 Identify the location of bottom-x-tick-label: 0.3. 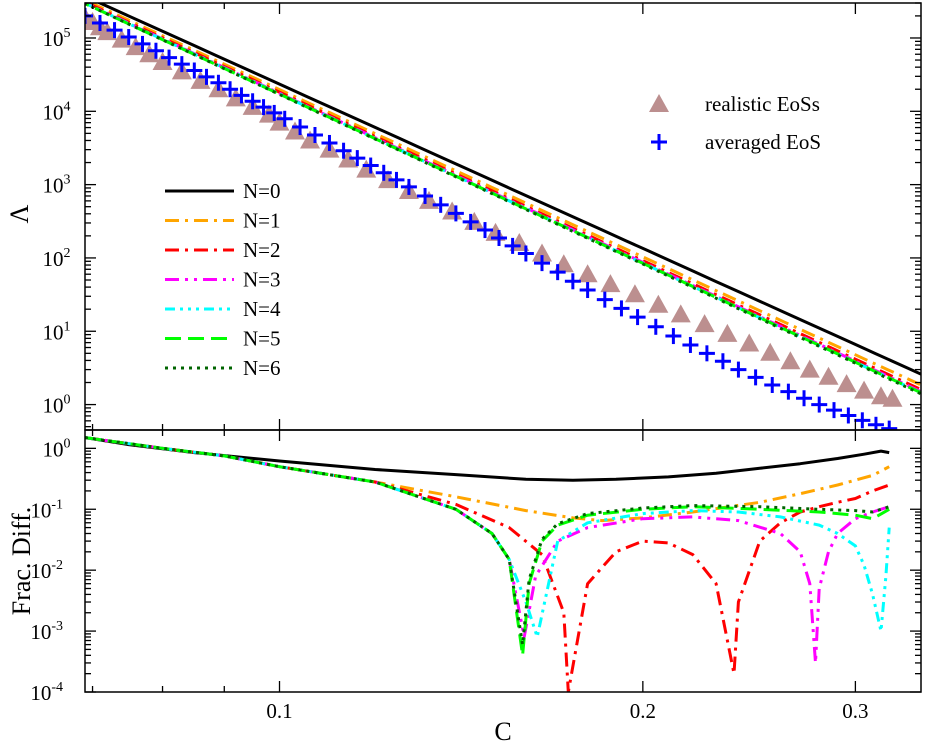
(855, 711).